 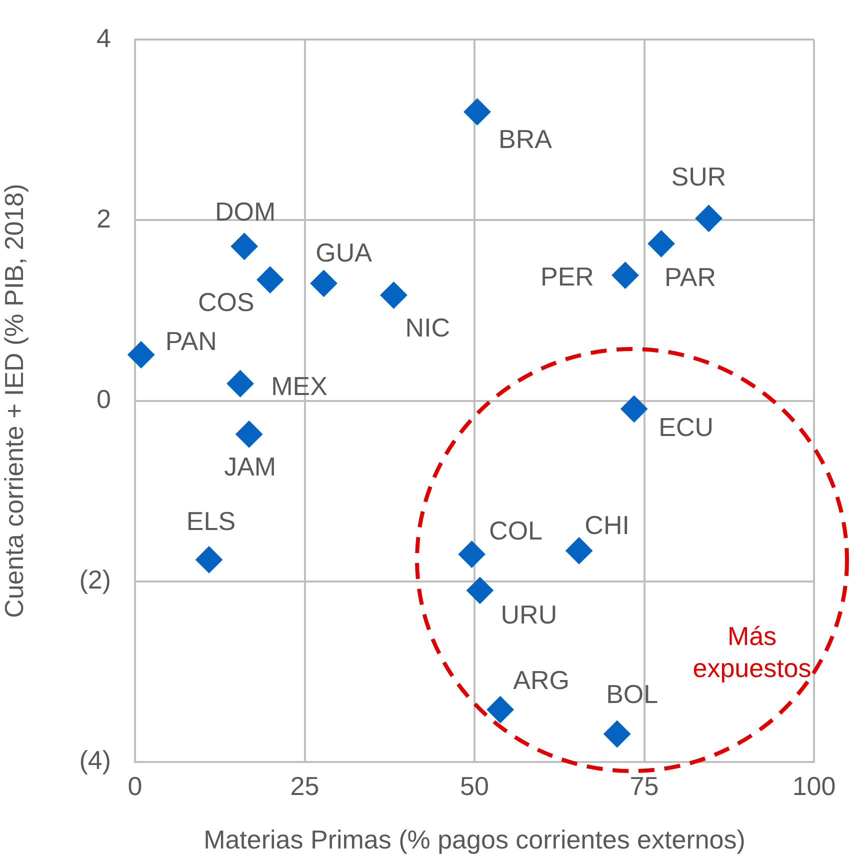 I want to click on annotation: Más expuestos, so click(x=752, y=652).